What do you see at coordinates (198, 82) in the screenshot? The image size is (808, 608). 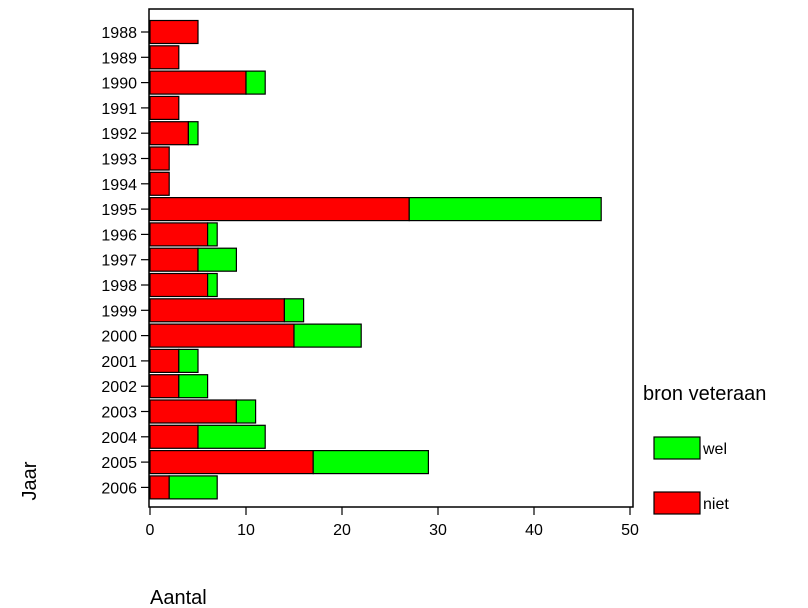 I see `bar-niet-1990` at bounding box center [198, 82].